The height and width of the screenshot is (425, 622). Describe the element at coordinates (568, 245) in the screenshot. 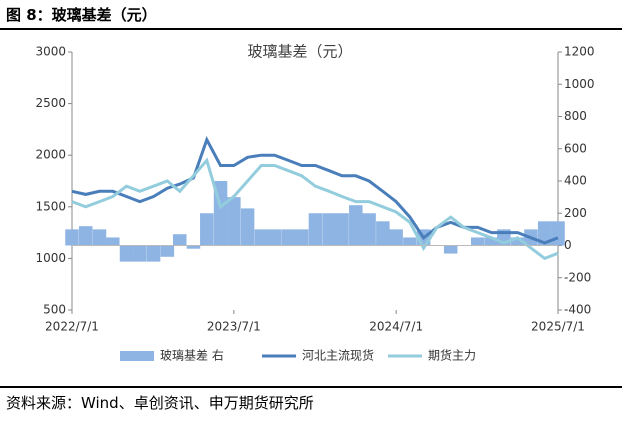

I see `y2-tick-label: 0` at that location.